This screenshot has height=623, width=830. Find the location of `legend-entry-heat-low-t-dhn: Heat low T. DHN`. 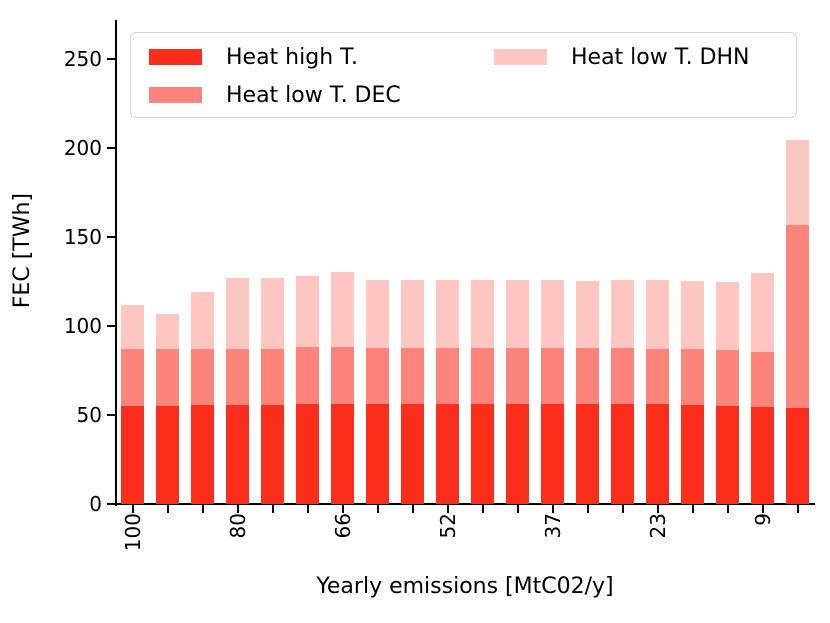

legend-entry-heat-low-t-dhn: Heat low T. DHN is located at coordinates (622, 57).